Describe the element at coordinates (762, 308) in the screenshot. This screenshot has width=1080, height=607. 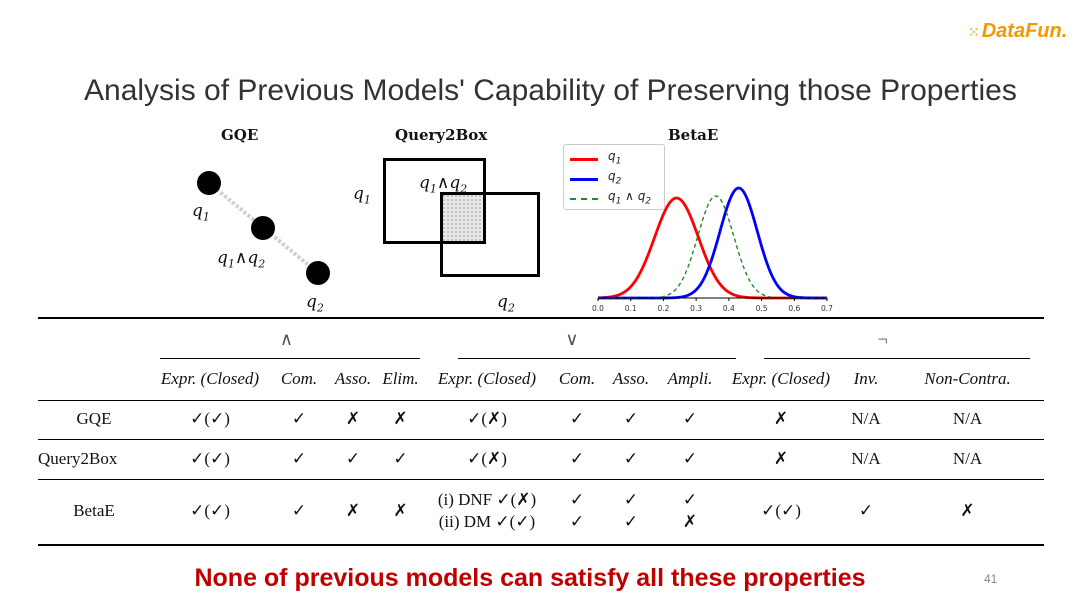
I see `x-tick-label: 0.5` at that location.